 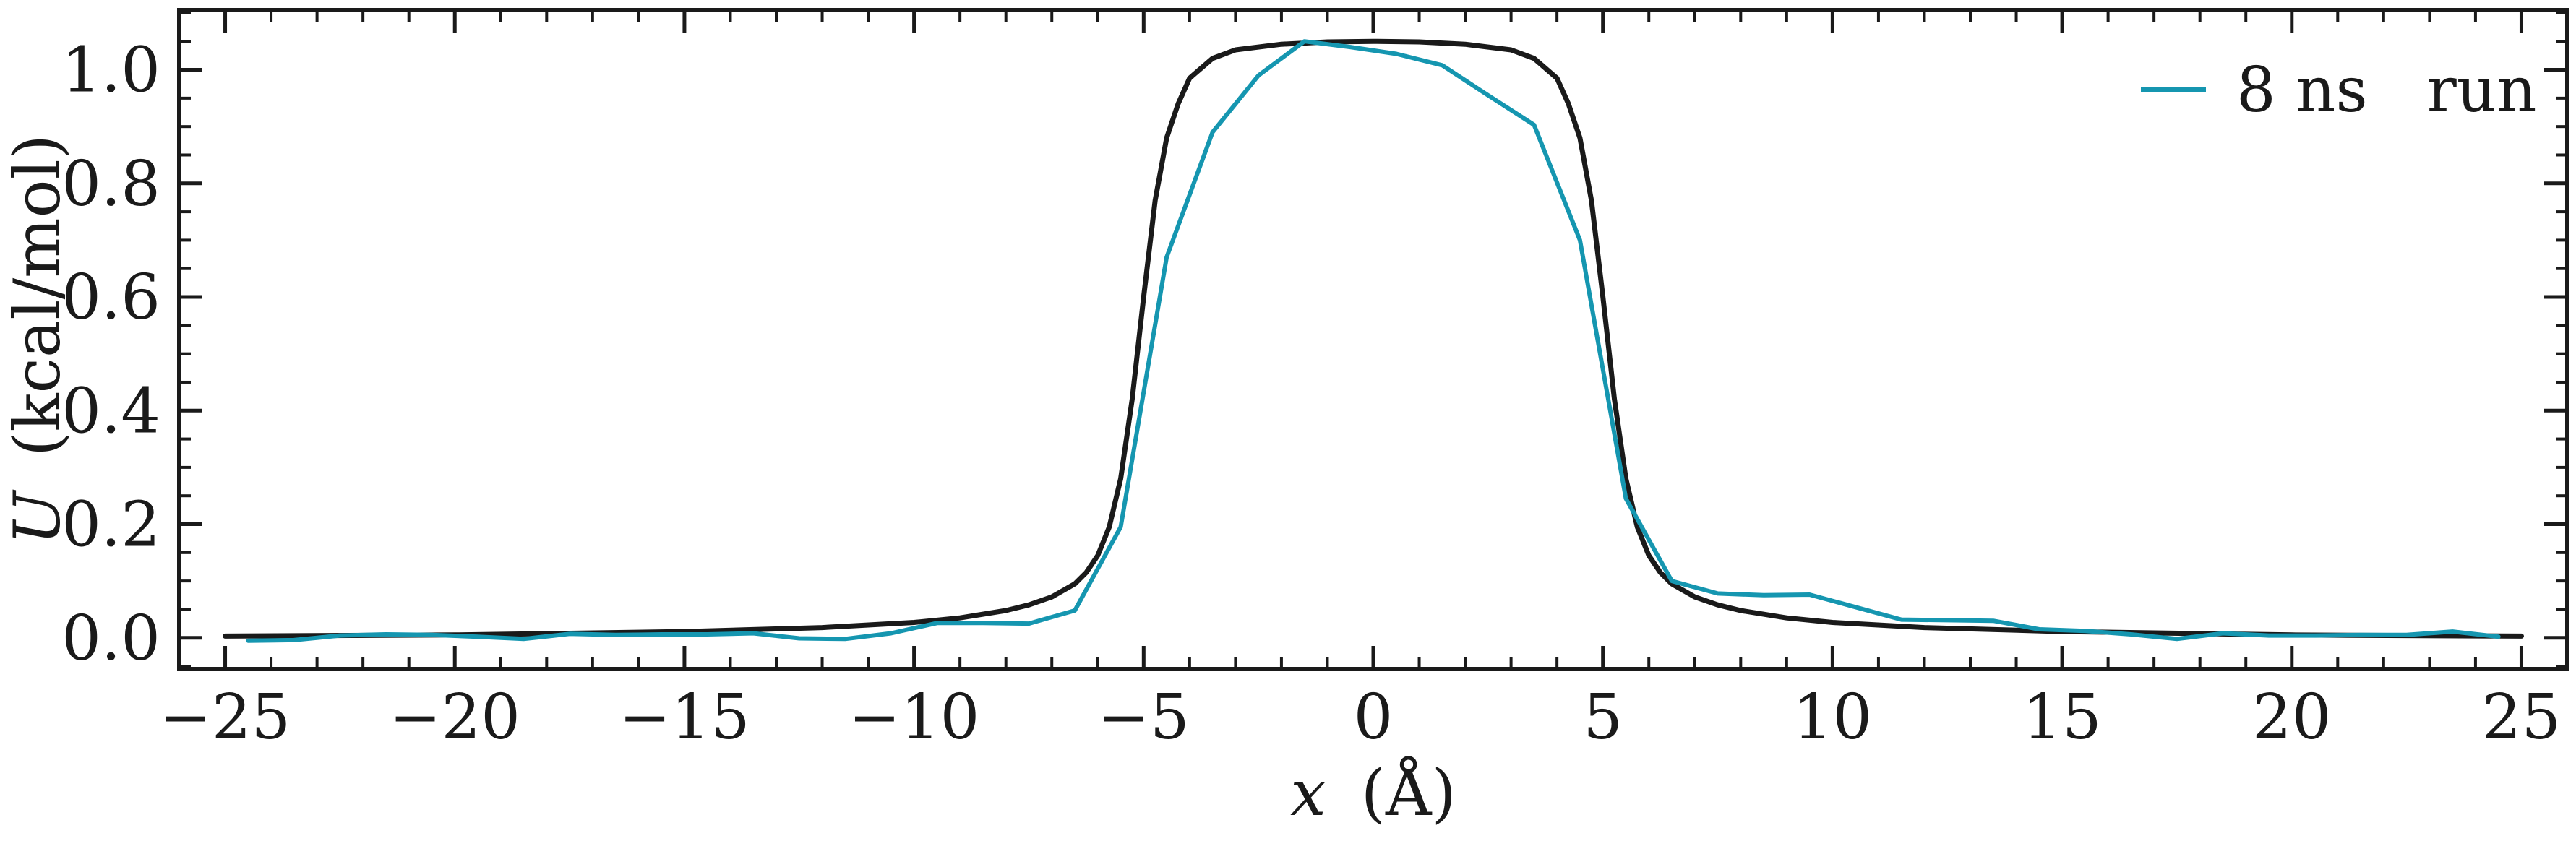 What do you see at coordinates (111, 639) in the screenshot?
I see `y-tick-label: 0.0` at bounding box center [111, 639].